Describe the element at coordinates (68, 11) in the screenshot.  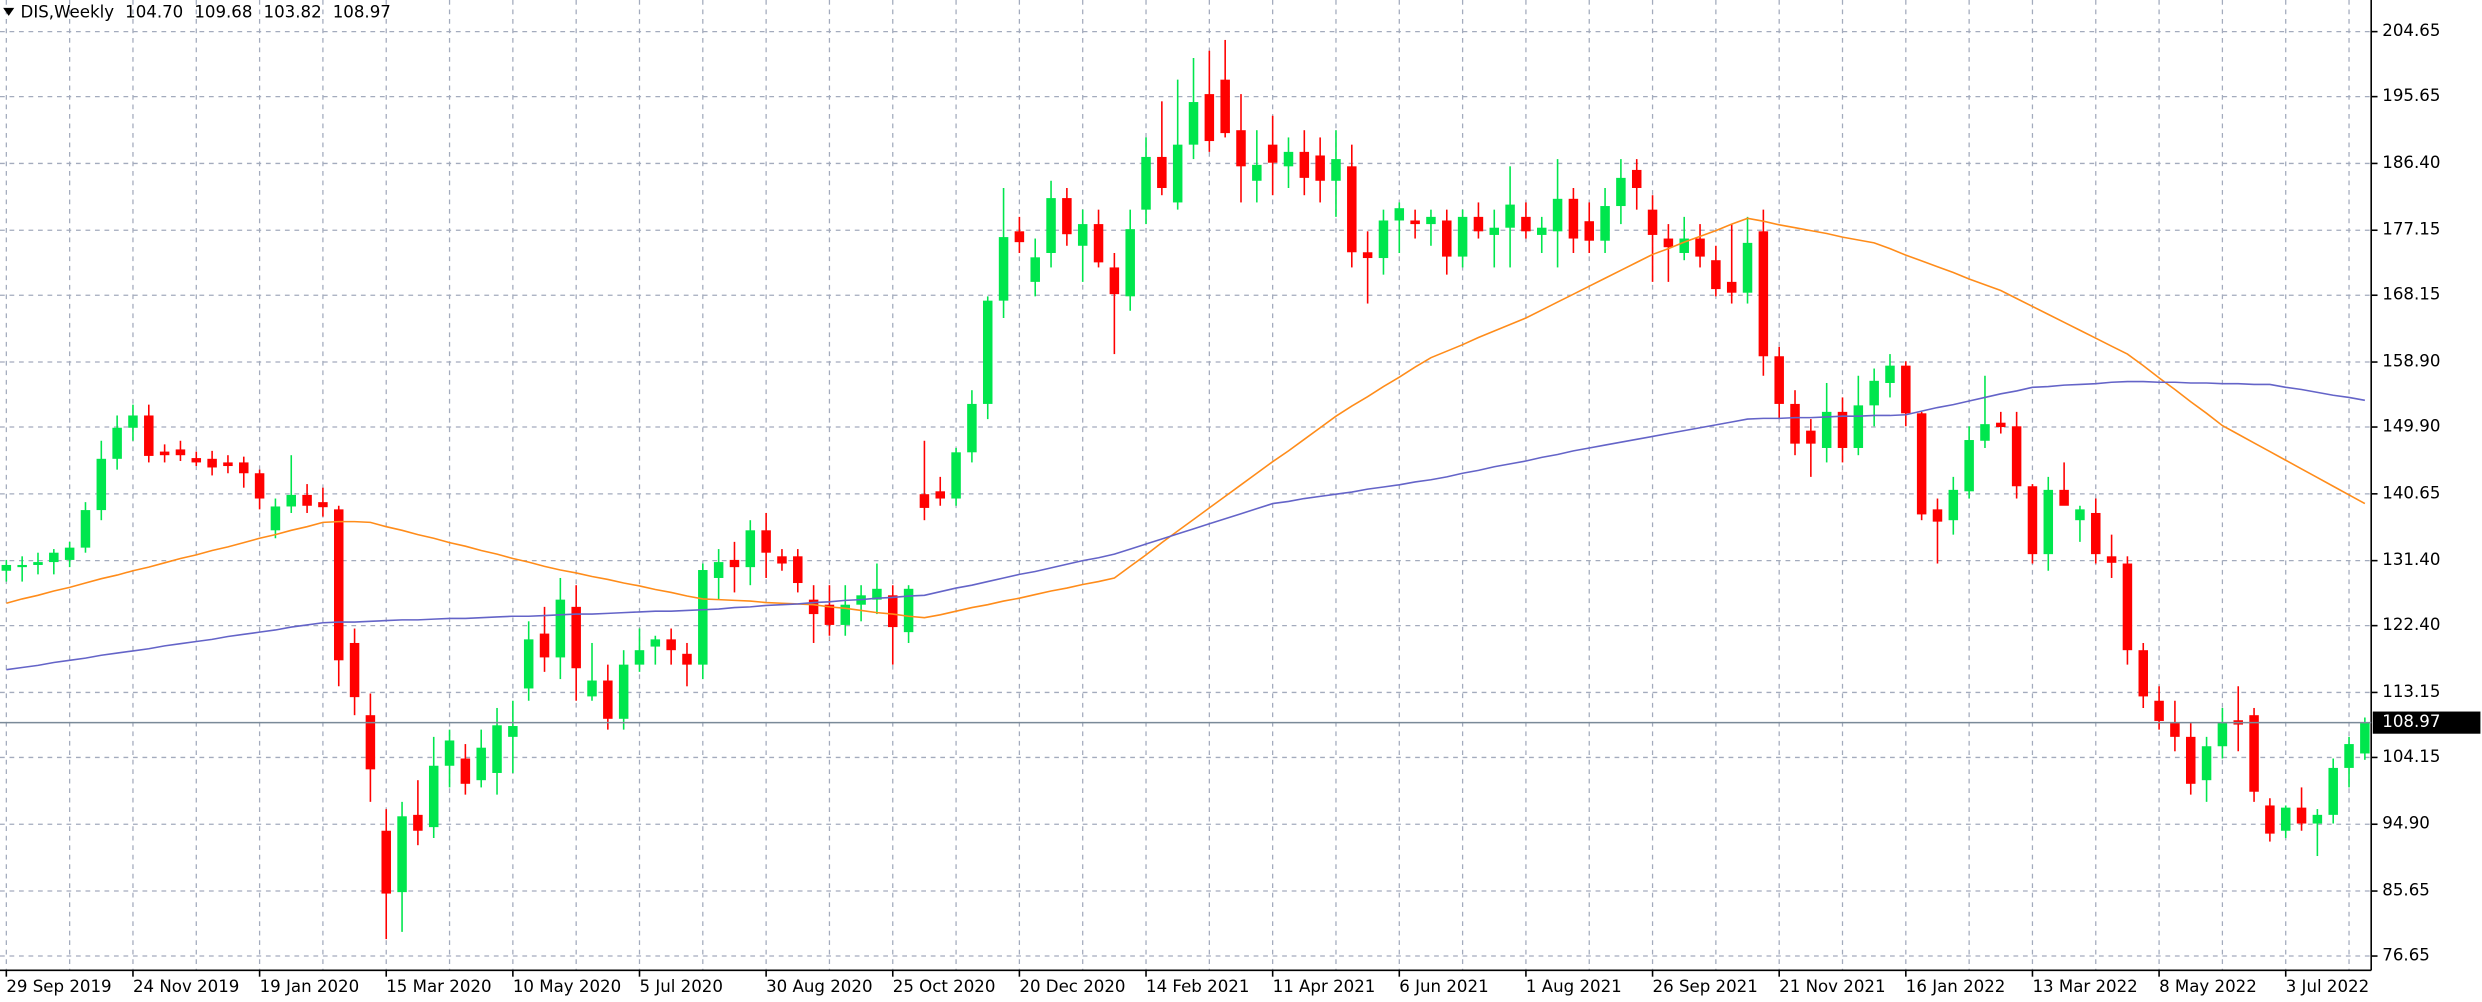
I see `symbol: DIS,Weekly` at that location.